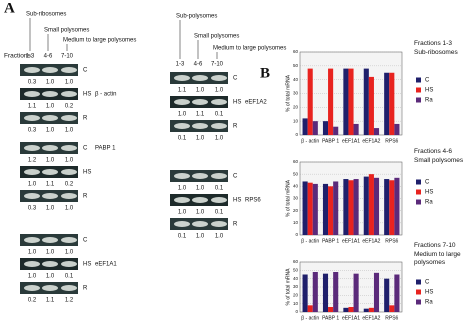 This screenshot has height=332, width=474. Describe the element at coordinates (439, 160) in the screenshot. I see `chart-subtitle: Small polysomes` at that location.